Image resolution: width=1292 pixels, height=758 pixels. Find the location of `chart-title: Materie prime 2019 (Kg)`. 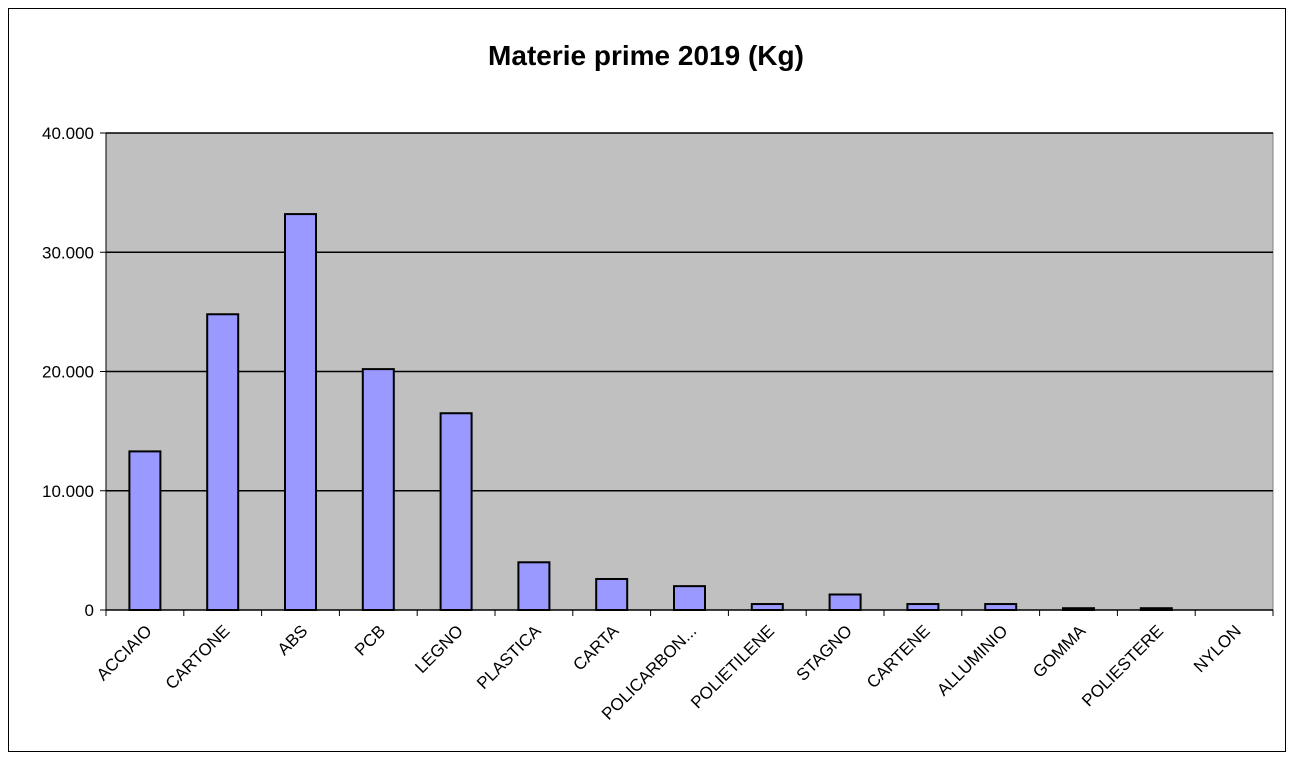

chart-title: Materie prime 2019 (Kg) is located at coordinates (646, 55).